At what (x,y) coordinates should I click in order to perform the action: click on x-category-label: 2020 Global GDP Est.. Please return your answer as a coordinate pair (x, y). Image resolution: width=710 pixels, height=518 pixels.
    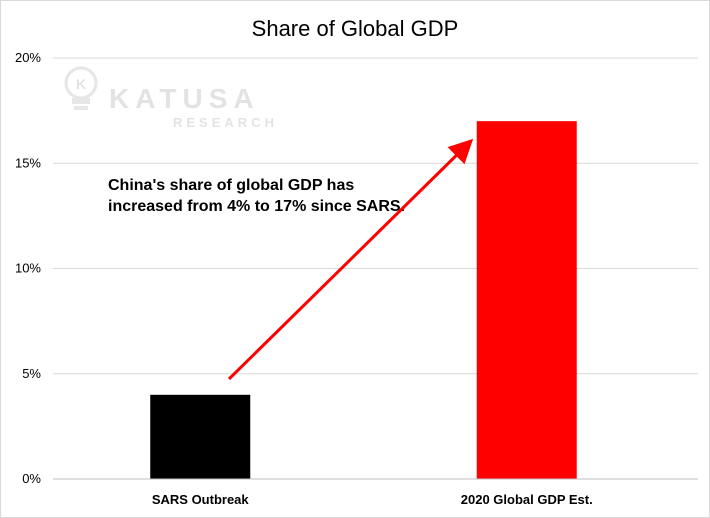
    Looking at the image, I should click on (527, 499).